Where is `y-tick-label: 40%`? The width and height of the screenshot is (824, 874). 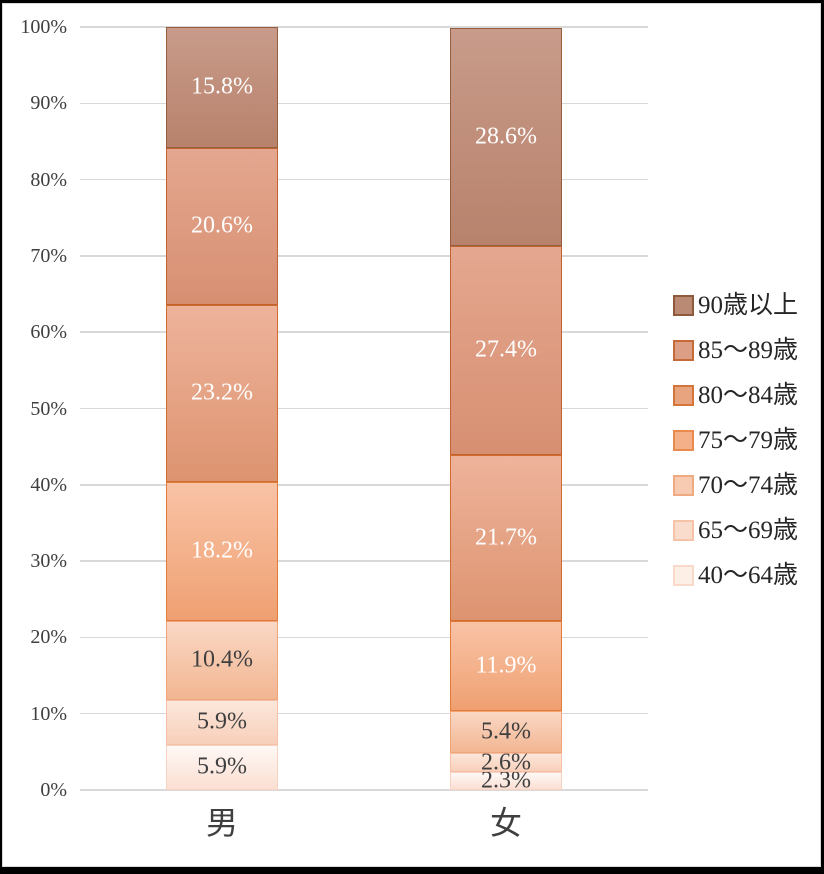
y-tick-label: 40% is located at coordinates (48, 484).